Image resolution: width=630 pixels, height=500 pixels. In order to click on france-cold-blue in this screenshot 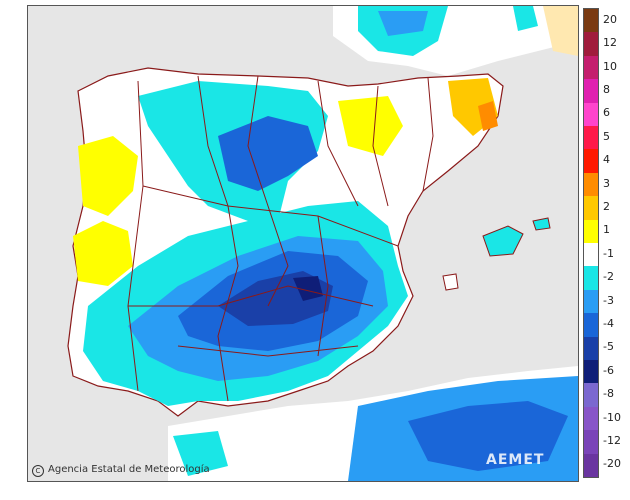, I will do `click(403, 23)`.